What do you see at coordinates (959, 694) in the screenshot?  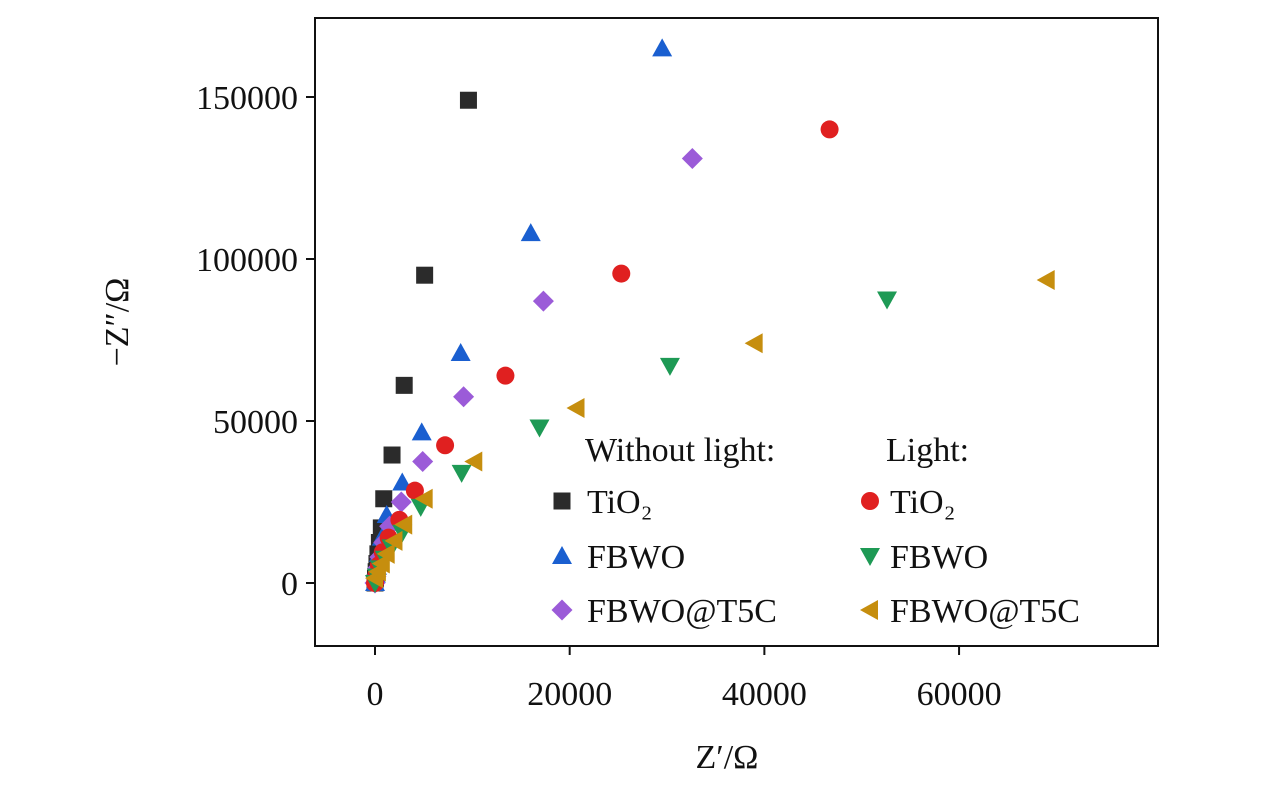 I see `x-tick-label: 60000` at bounding box center [959, 694].